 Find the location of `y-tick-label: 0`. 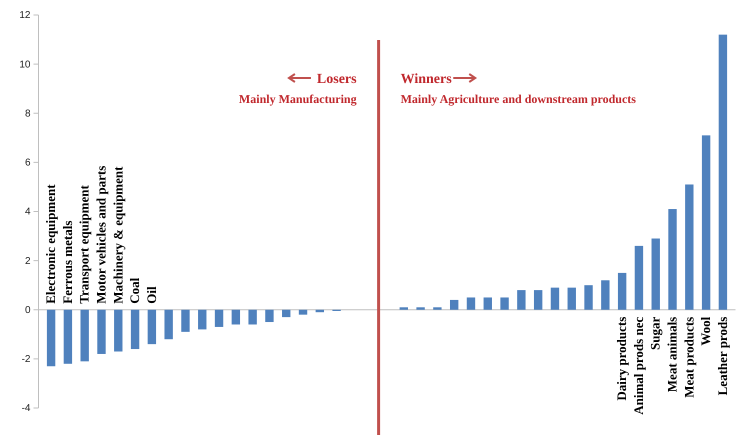

y-tick-label: 0 is located at coordinates (27, 310).